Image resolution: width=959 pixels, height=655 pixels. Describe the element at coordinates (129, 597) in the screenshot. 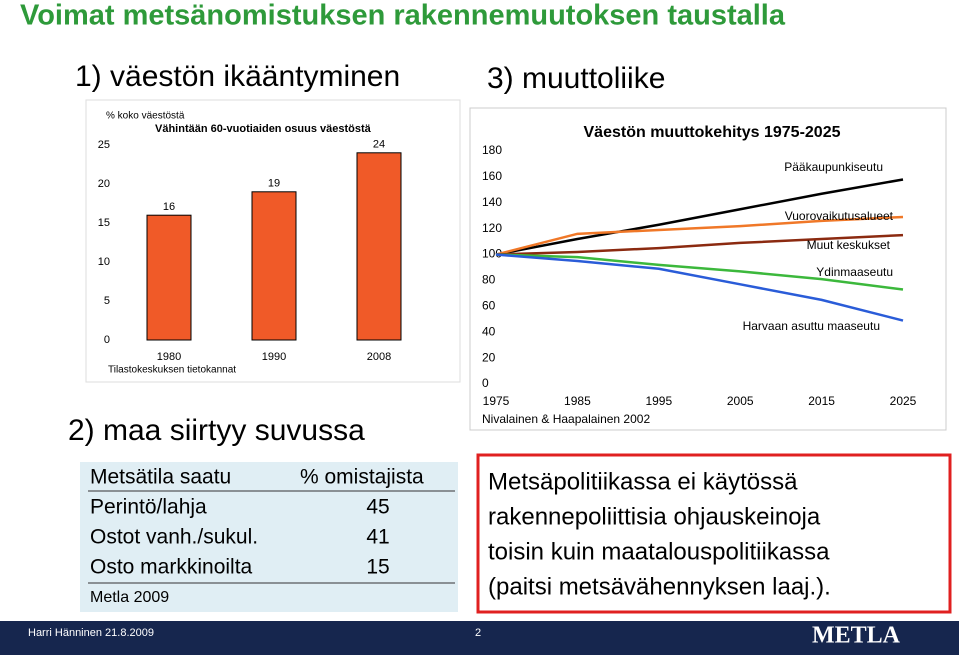

I see `table-source: Metla 2009` at that location.